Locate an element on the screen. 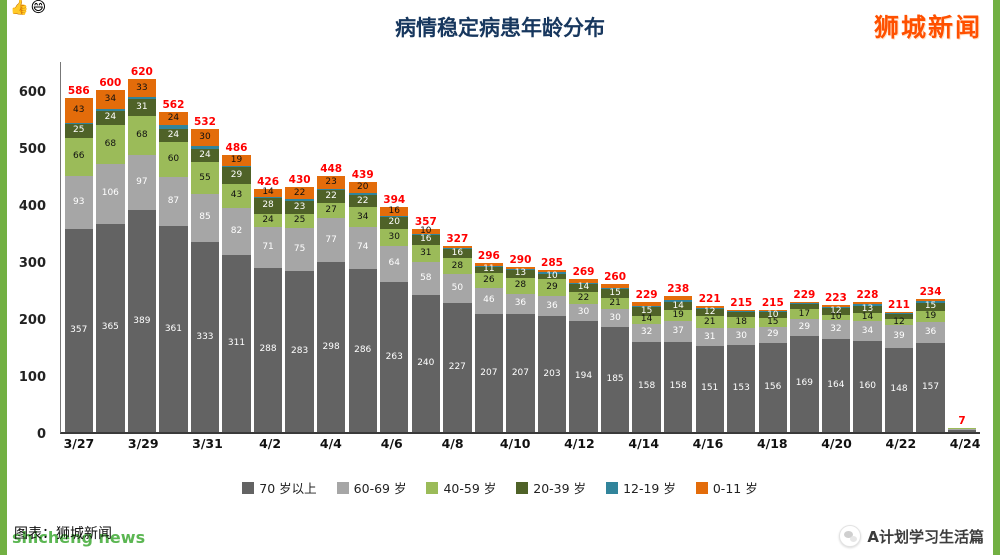  bar-segment: 23 is located at coordinates (331, 183).